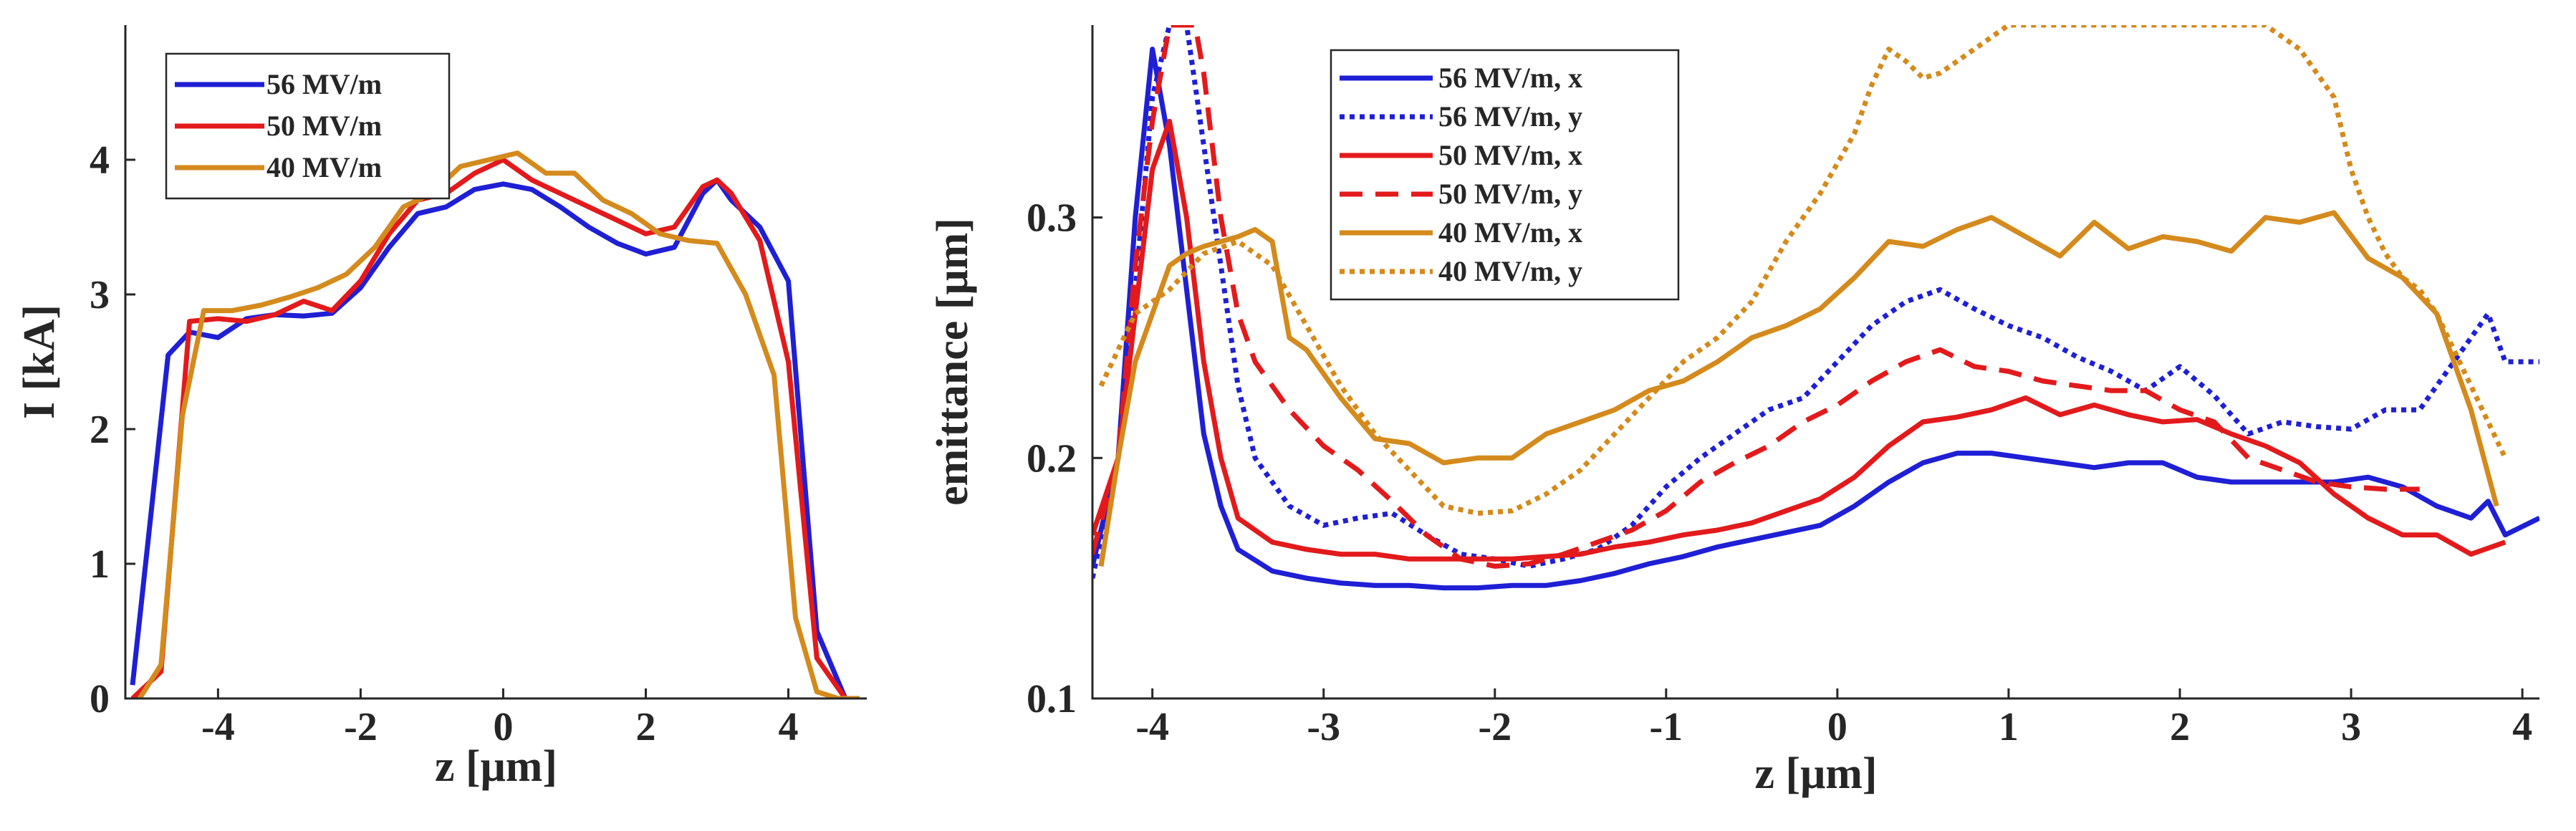  Describe the element at coordinates (1667, 727) in the screenshot. I see `x-tick-label: -1` at that location.